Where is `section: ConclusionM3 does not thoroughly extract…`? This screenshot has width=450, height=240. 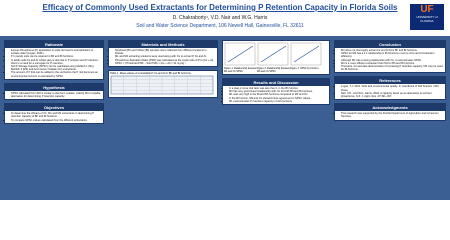 section: ConclusionM3 does not thoroughly extract… is located at coordinates (390, 57).